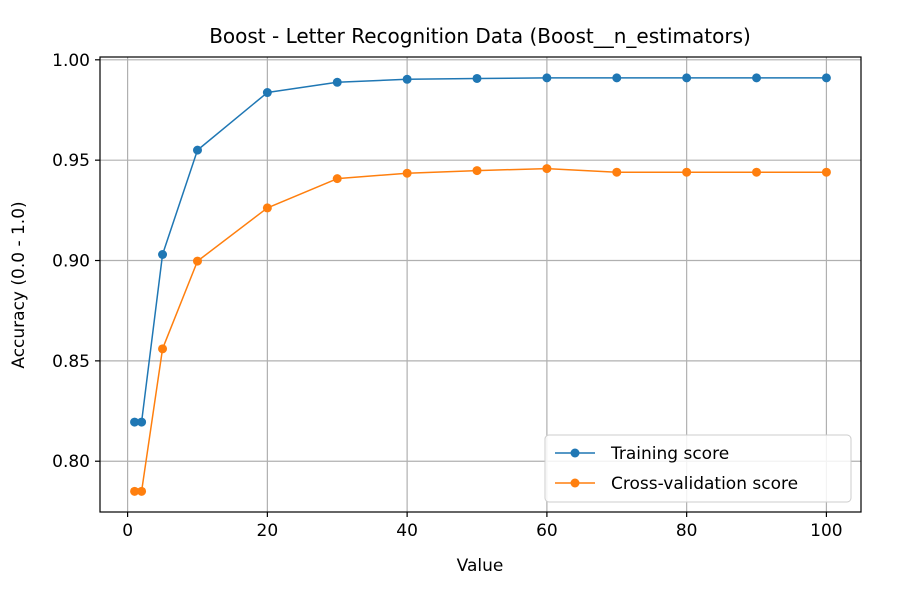 This screenshot has width=900, height=604. I want to click on y-tick-label: 0.85, so click(71, 362).